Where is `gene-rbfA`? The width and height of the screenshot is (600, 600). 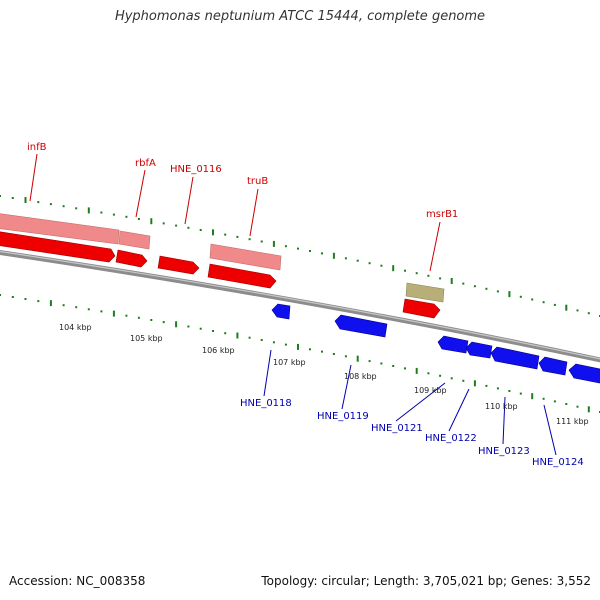 gene-rbfA is located at coordinates (131, 258).